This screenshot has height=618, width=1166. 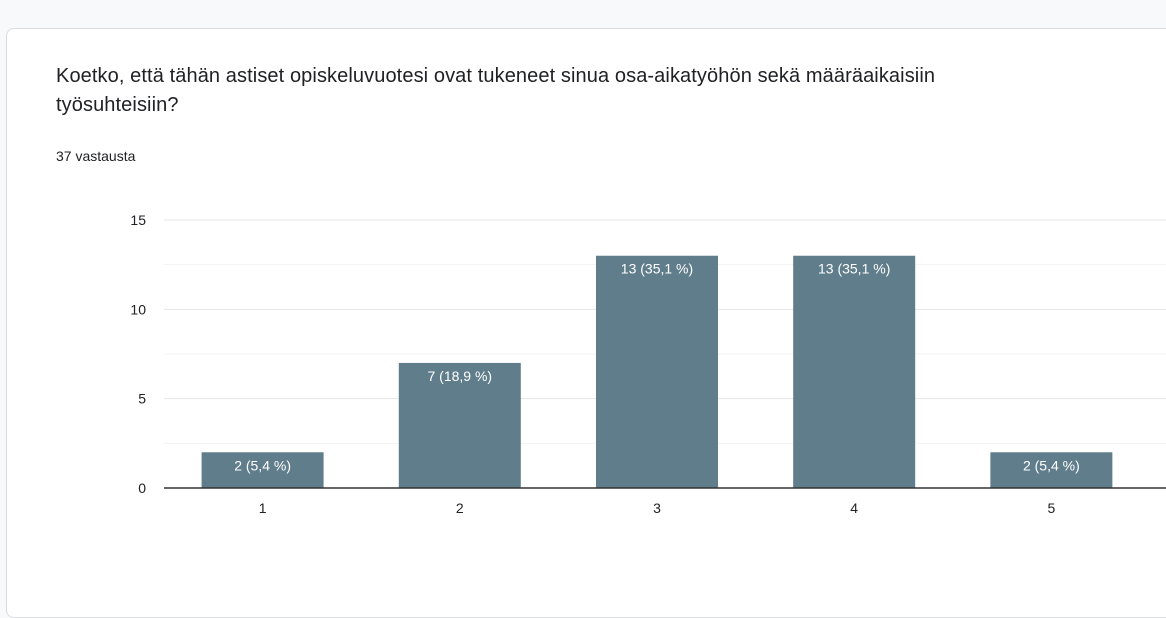 I want to click on y-tick-label: 15, so click(x=138, y=220).